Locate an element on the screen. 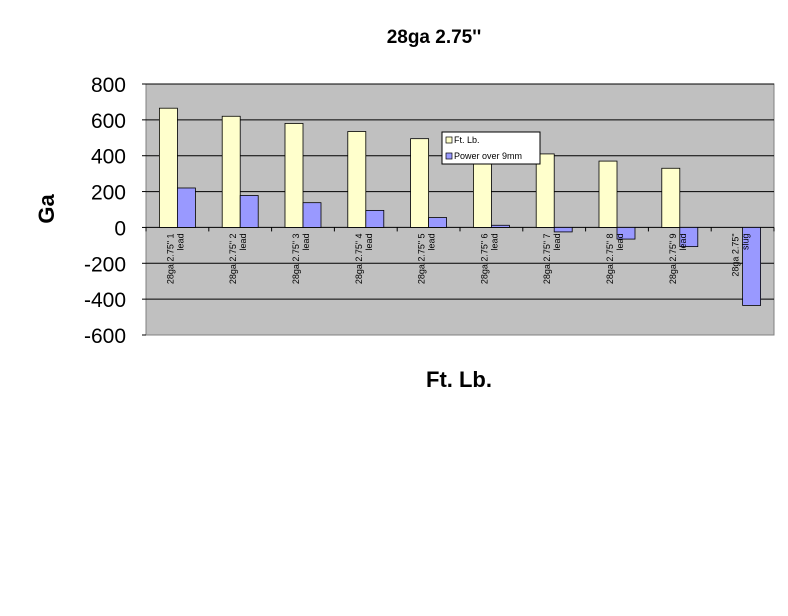  category-label: 28ga 2.75" 6 lead is located at coordinates (489, 258).